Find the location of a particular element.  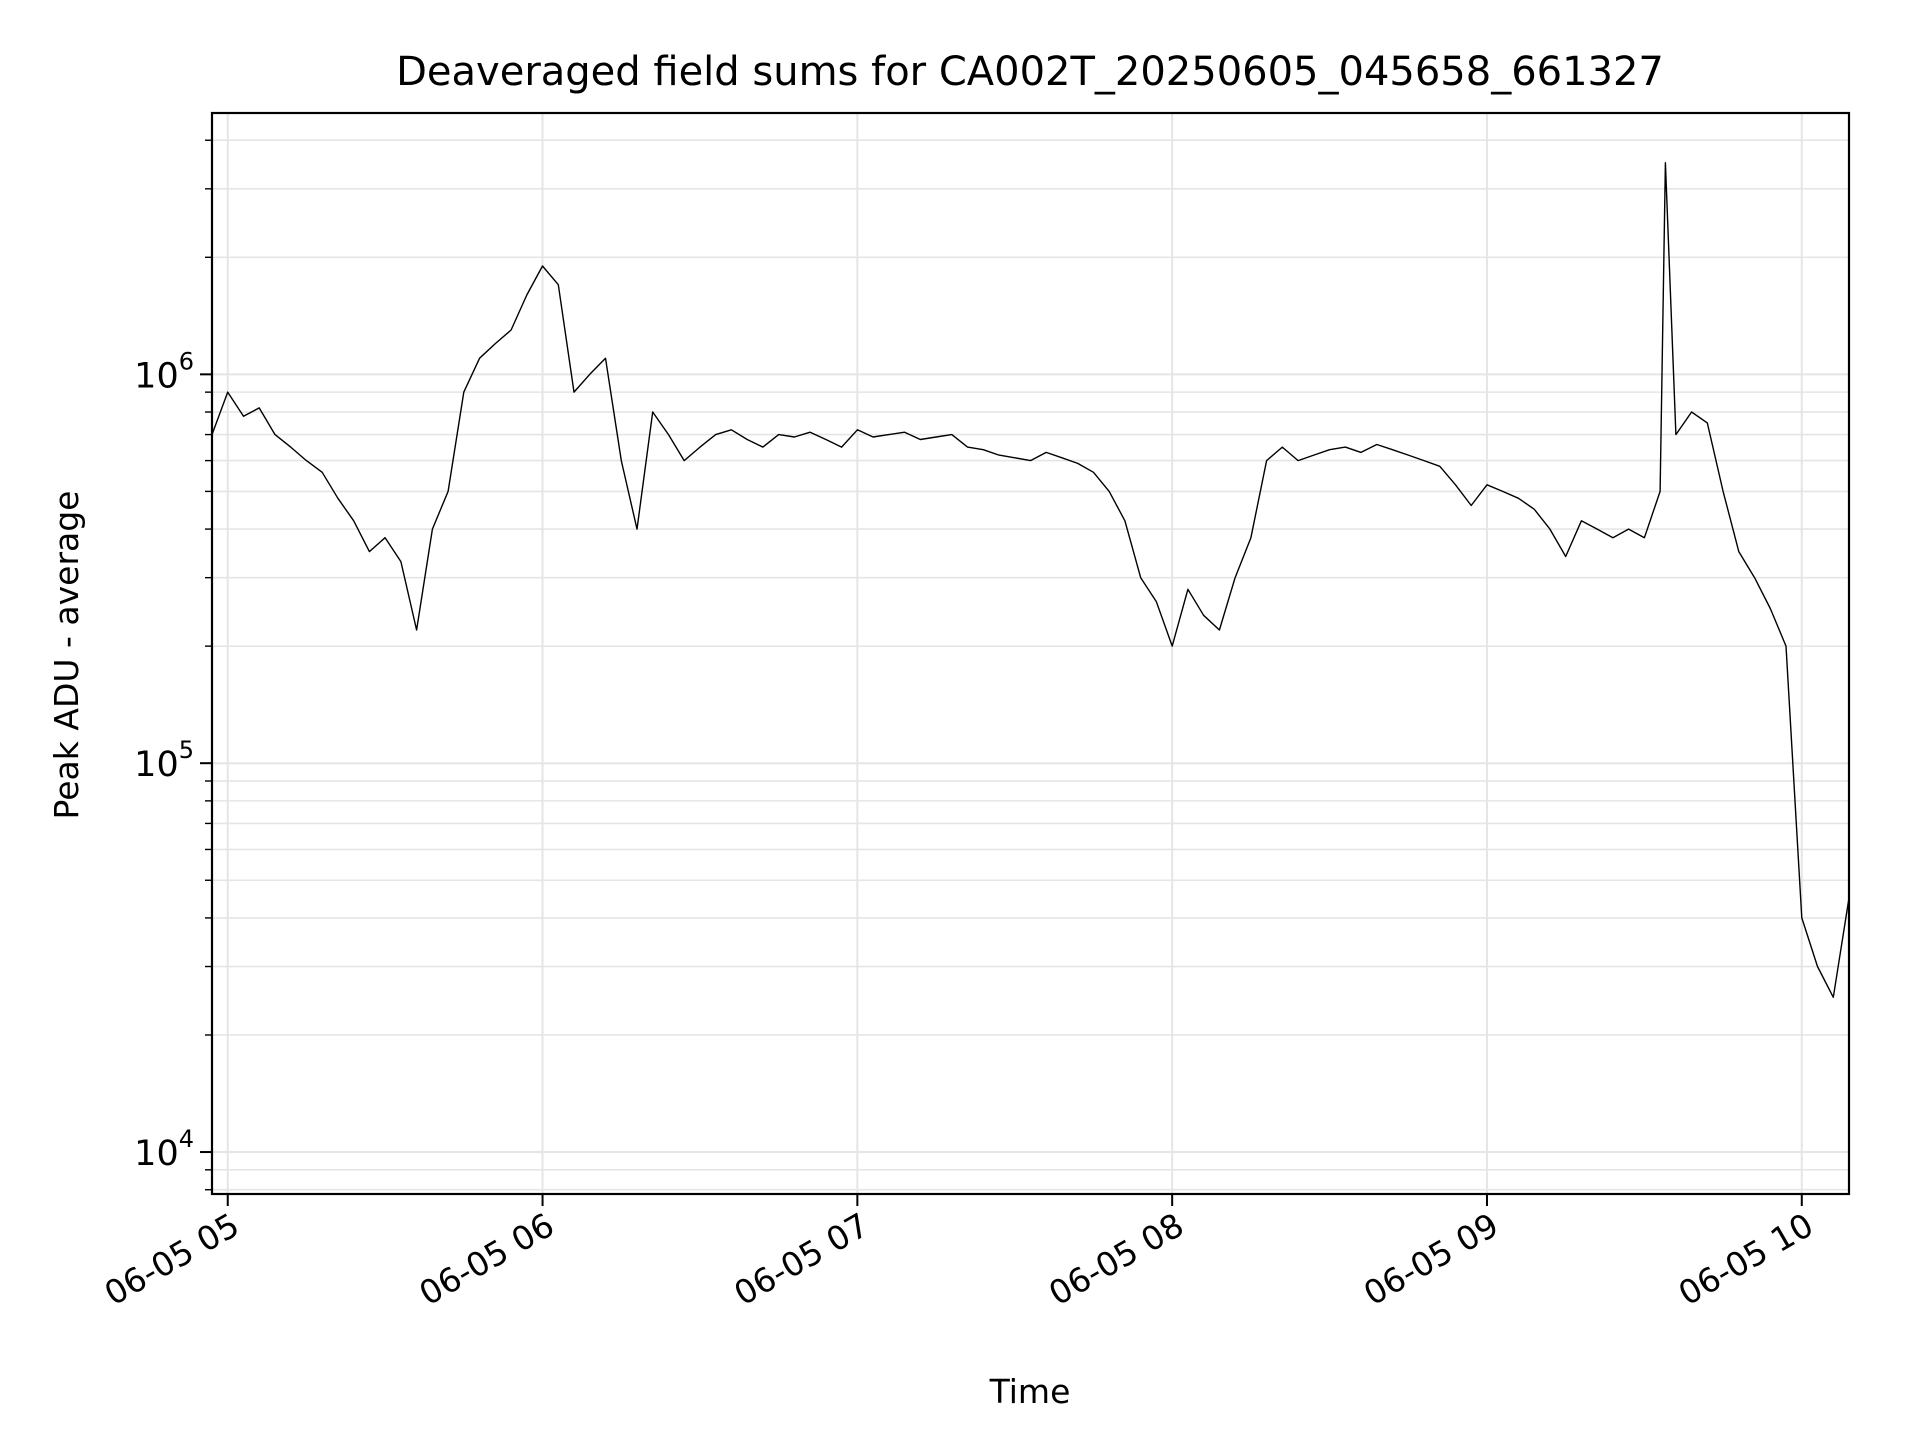

y-tick-label: 10⁵ is located at coordinates (164, 760).